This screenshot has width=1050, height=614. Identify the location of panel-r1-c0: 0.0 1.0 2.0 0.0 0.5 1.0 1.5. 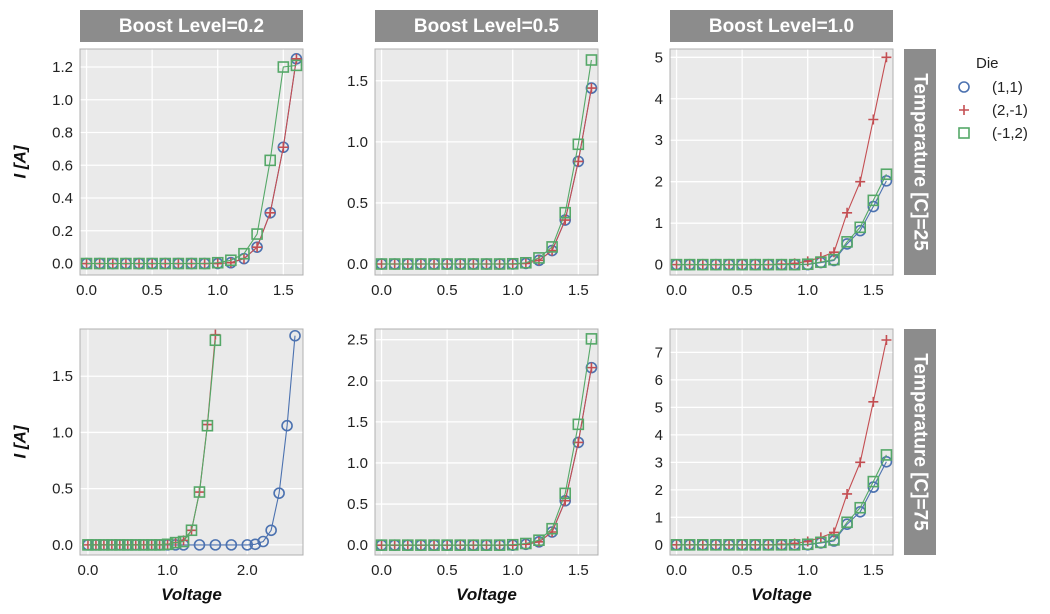
(178, 453).